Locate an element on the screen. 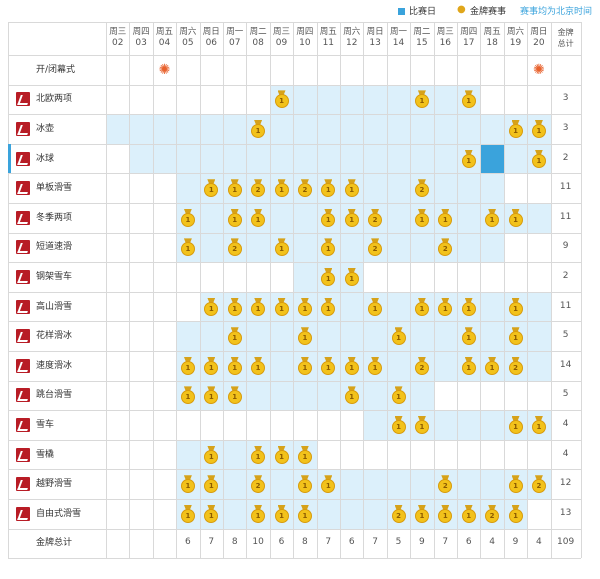 The height and width of the screenshot is (579, 600). sport-label: 花样滑冰 is located at coordinates (54, 336).